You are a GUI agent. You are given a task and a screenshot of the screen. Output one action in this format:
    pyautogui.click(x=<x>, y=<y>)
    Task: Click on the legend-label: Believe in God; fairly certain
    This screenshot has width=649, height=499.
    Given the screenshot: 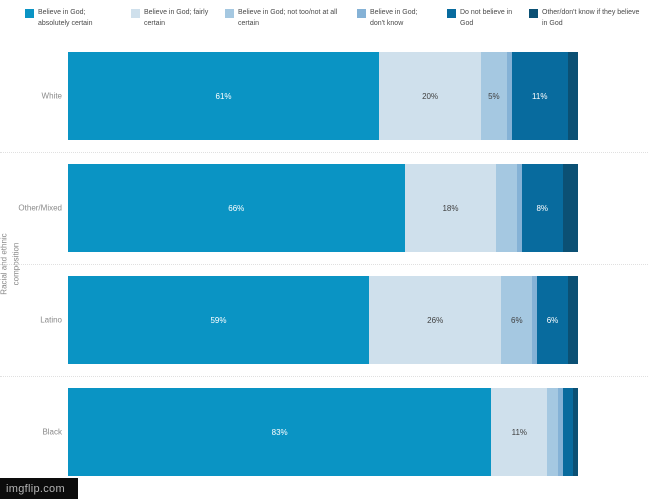 What is the action you would take?
    pyautogui.click(x=176, y=18)
    